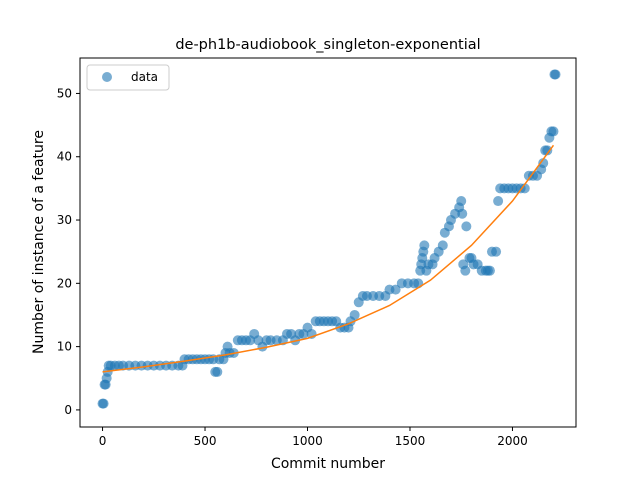  Describe the element at coordinates (64, 157) in the screenshot. I see `y-tick-label: 40` at that location.